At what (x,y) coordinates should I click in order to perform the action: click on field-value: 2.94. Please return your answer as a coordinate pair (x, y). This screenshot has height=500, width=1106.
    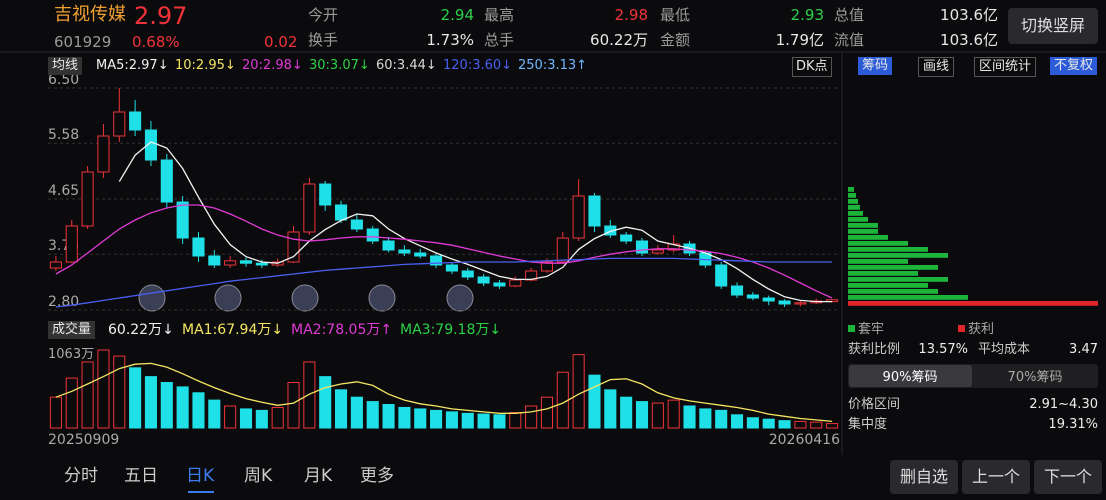
    Looking at the image, I should click on (457, 15).